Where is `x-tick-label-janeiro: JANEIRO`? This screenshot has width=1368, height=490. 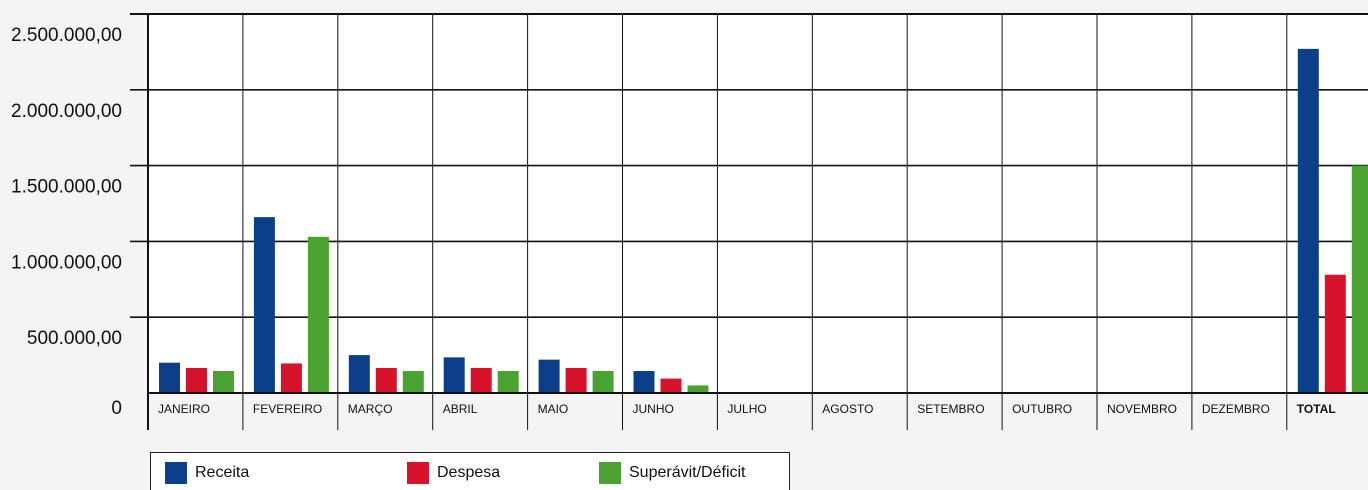 x-tick-label-janeiro: JANEIRO is located at coordinates (184, 409).